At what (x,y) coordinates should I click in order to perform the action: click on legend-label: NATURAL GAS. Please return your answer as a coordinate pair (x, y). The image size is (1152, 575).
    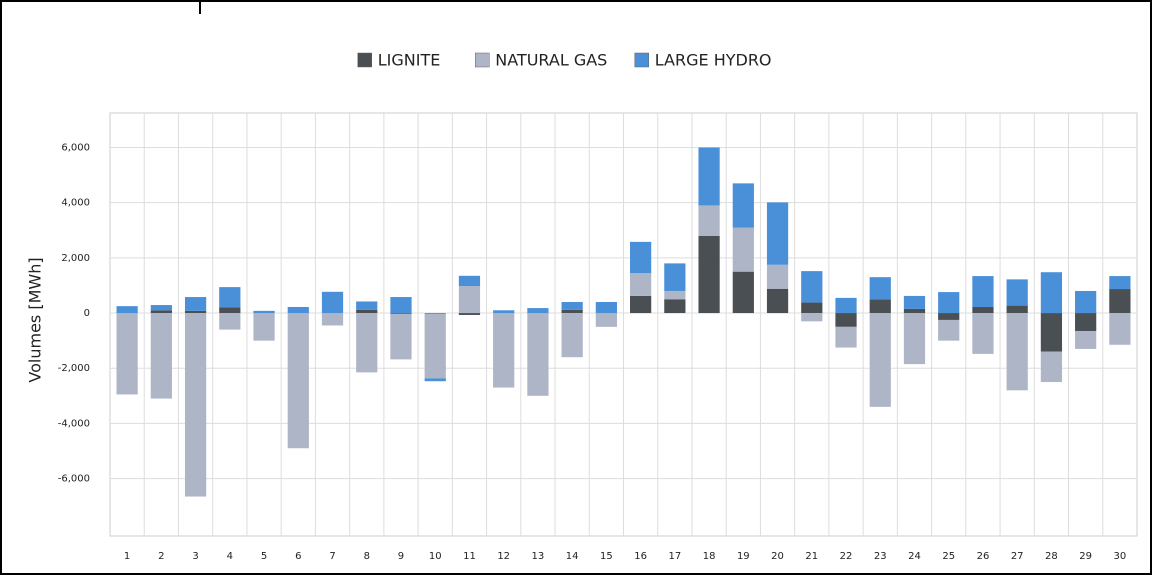
    Looking at the image, I should click on (551, 60).